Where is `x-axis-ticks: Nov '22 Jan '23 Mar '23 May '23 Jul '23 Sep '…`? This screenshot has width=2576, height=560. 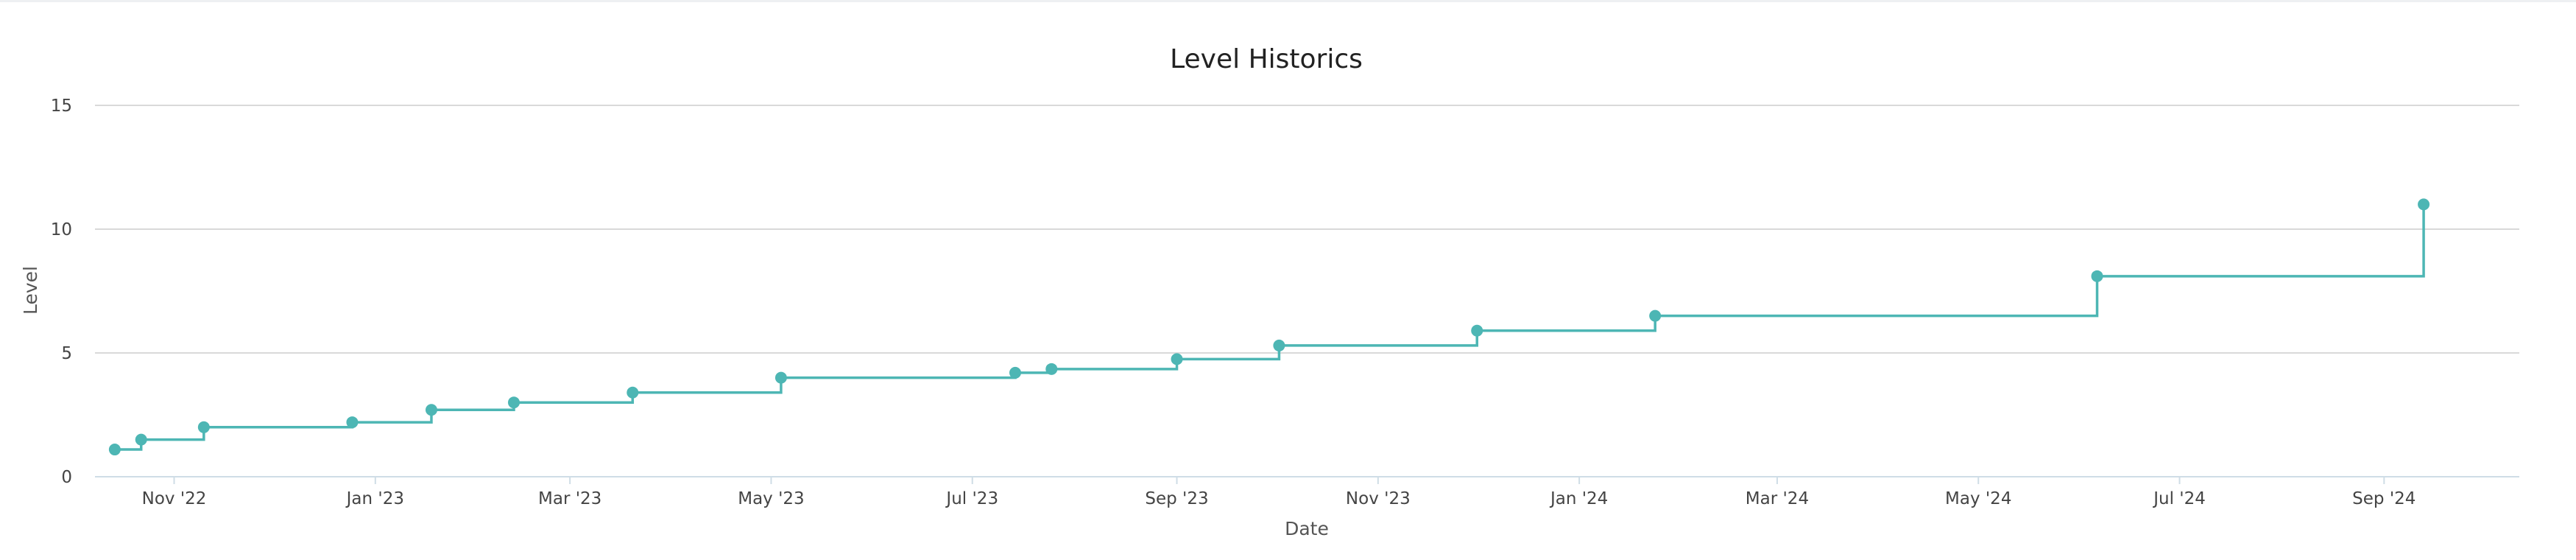 x-axis-ticks: Nov '22 Jan '23 Mar '23 May '23 Jul '23 Sep '… is located at coordinates (1279, 493).